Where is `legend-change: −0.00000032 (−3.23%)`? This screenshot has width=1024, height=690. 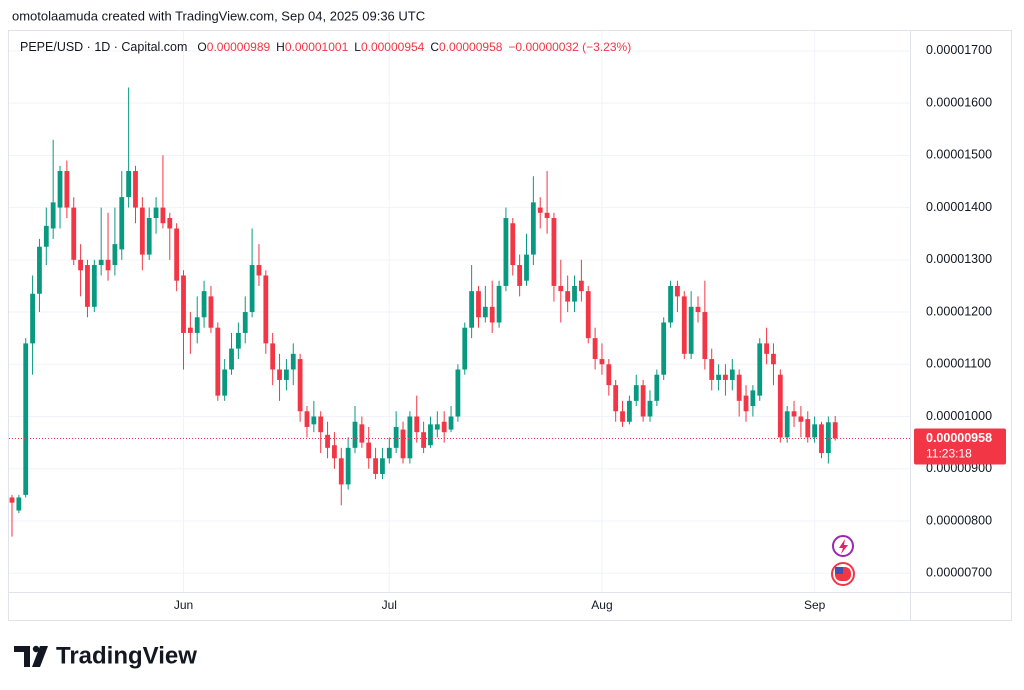
legend-change: −0.00000032 (−3.23%) is located at coordinates (569, 47).